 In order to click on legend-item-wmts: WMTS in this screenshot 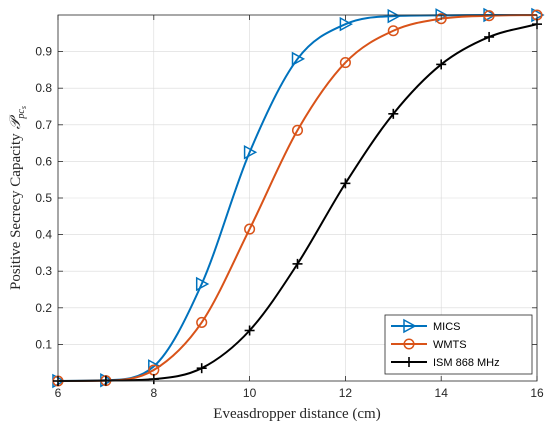, I will do `click(429, 344)`.